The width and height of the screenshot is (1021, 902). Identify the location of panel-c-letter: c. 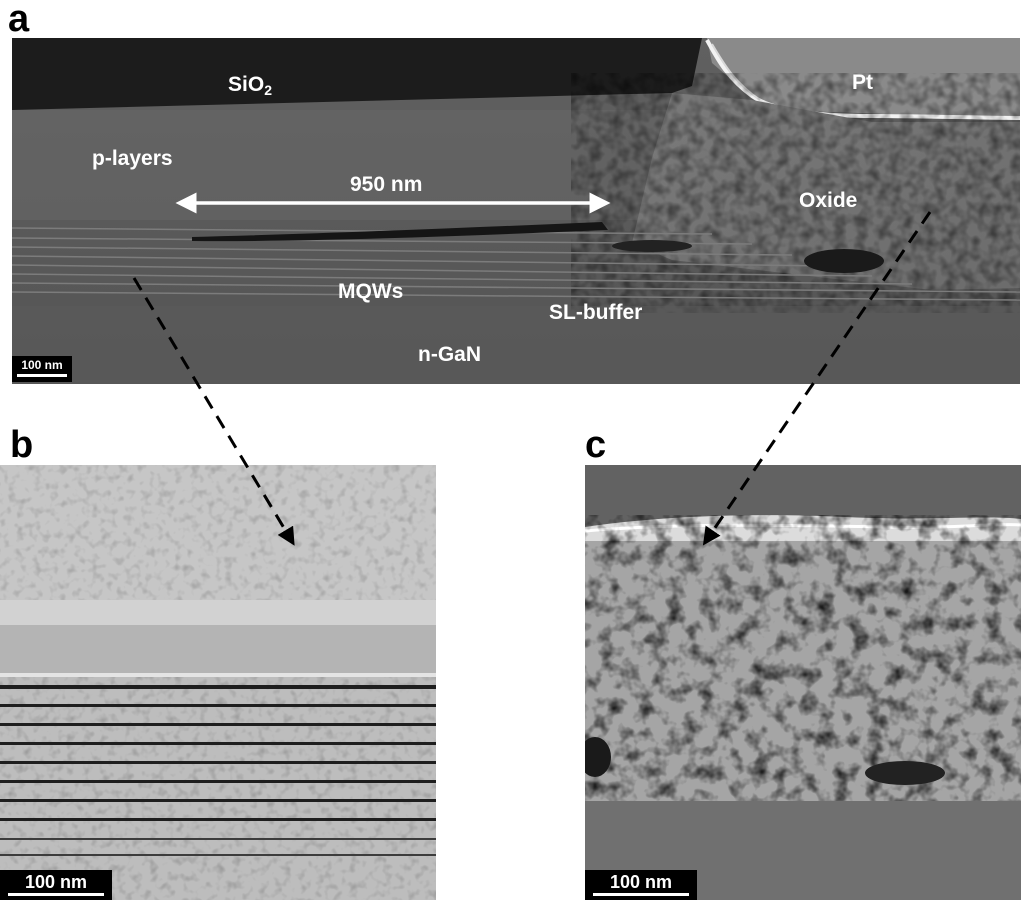
(596, 445).